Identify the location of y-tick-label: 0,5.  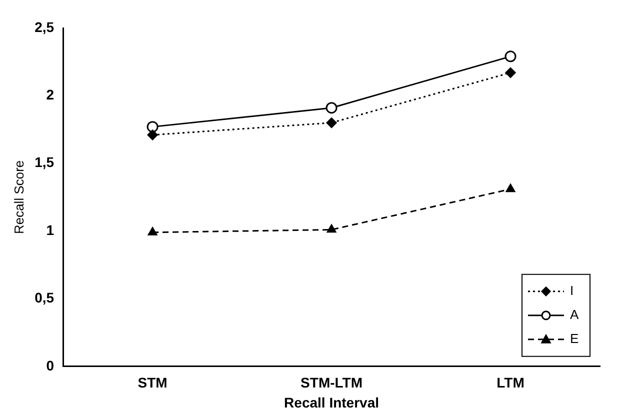
(44, 298).